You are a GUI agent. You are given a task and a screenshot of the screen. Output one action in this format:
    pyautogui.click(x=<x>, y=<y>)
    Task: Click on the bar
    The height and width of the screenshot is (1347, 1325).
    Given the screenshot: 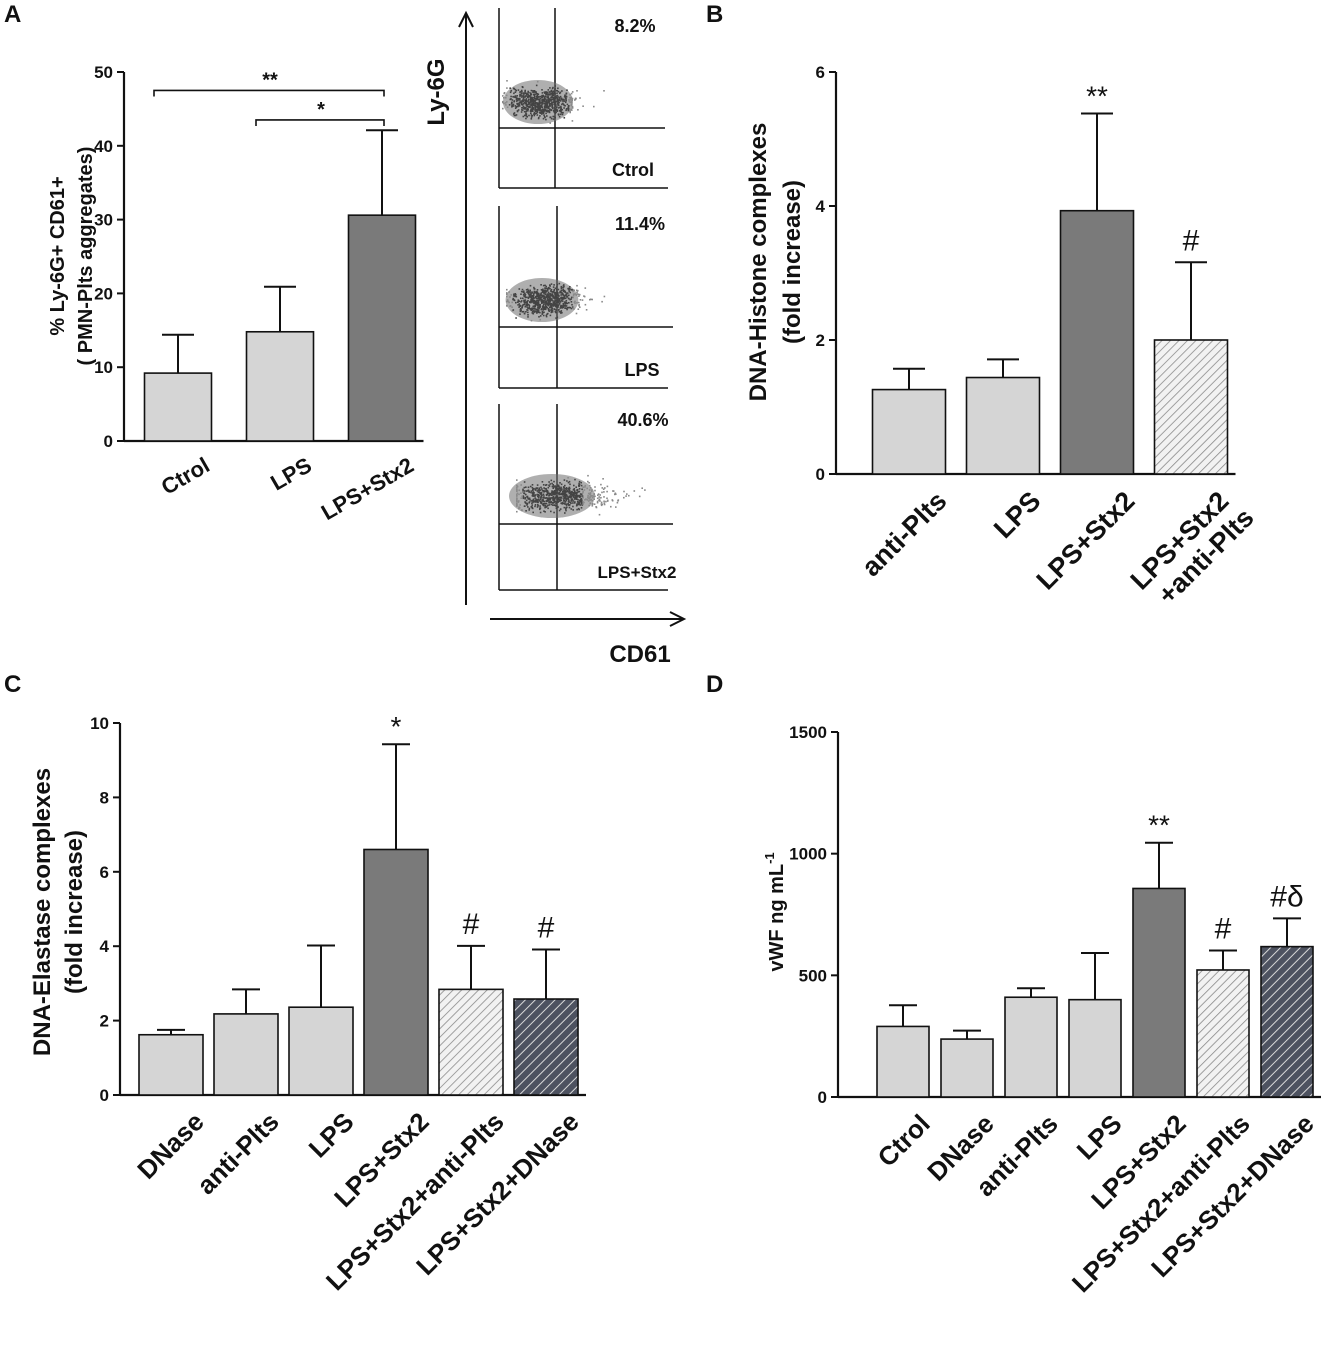 What is the action you would take?
    pyautogui.click(x=903, y=1061)
    